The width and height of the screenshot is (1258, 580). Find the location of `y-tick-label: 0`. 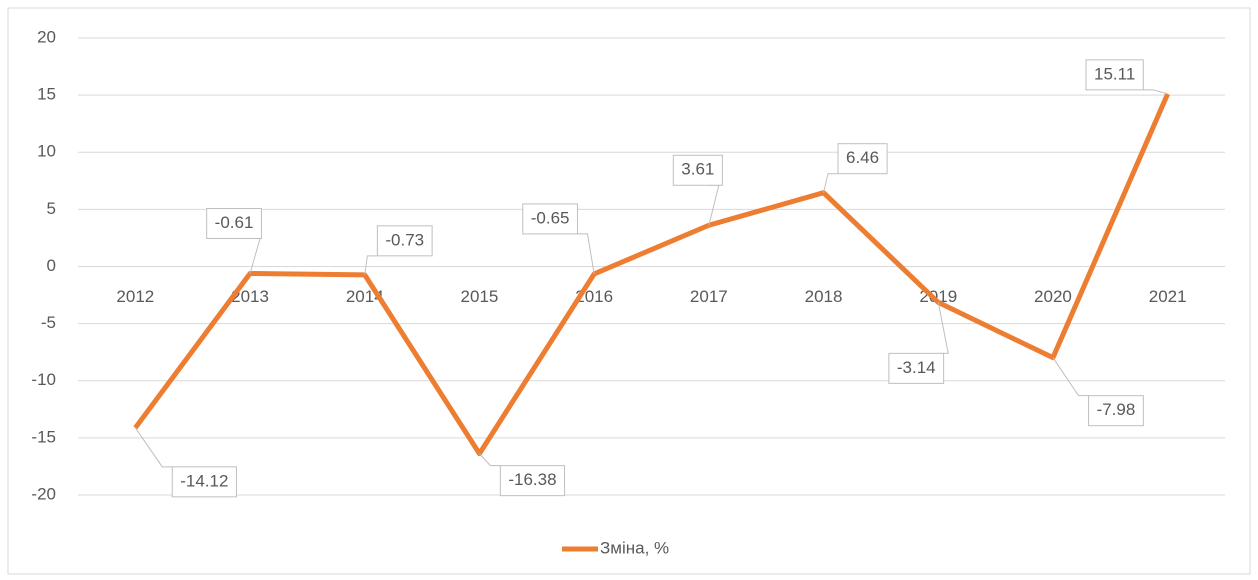

y-tick-label: 0 is located at coordinates (51, 265).